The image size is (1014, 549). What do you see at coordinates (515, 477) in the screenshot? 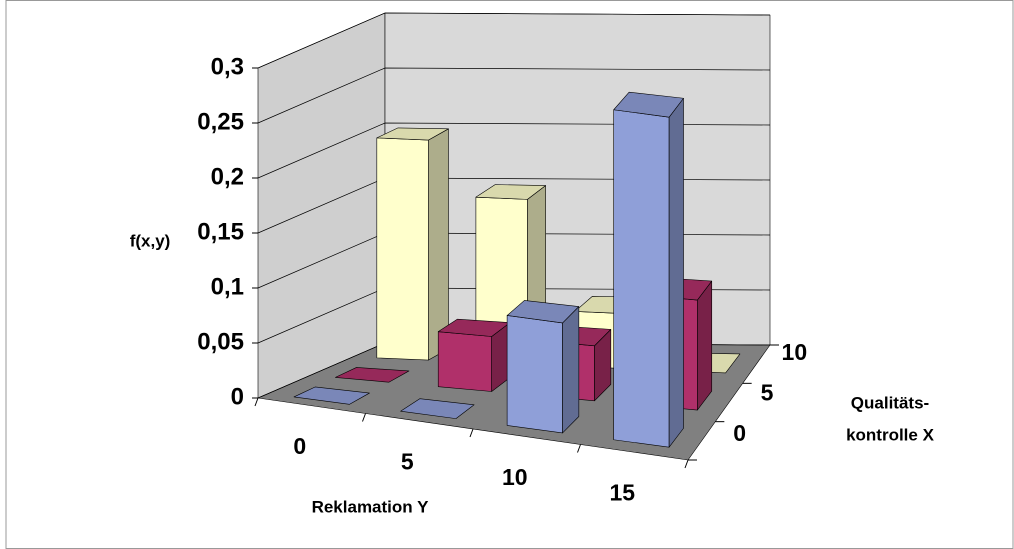
I see `x-tick-label: 10` at bounding box center [515, 477].